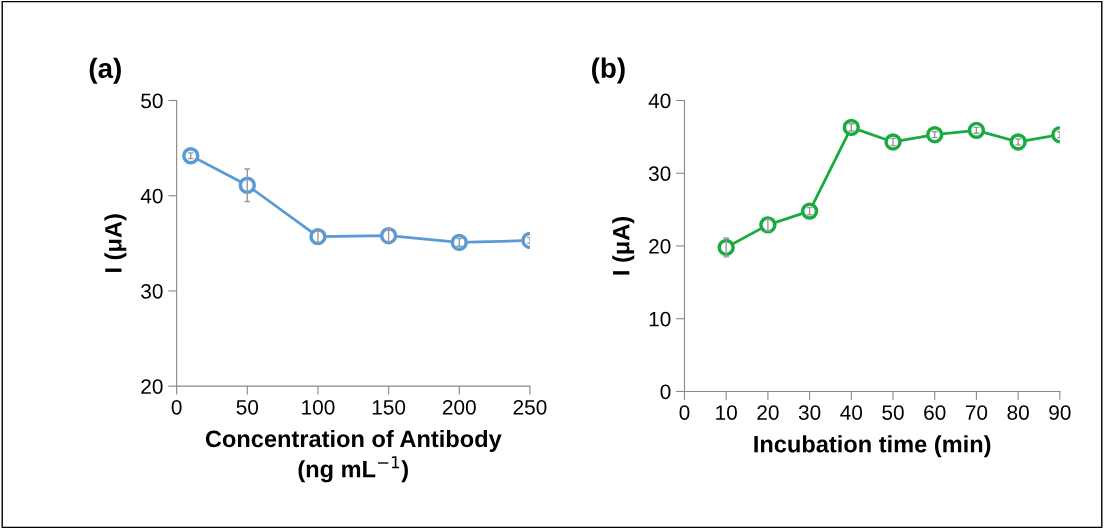 The width and height of the screenshot is (1104, 529). Describe the element at coordinates (530, 407) in the screenshot. I see `x-tick-label: 250` at that location.